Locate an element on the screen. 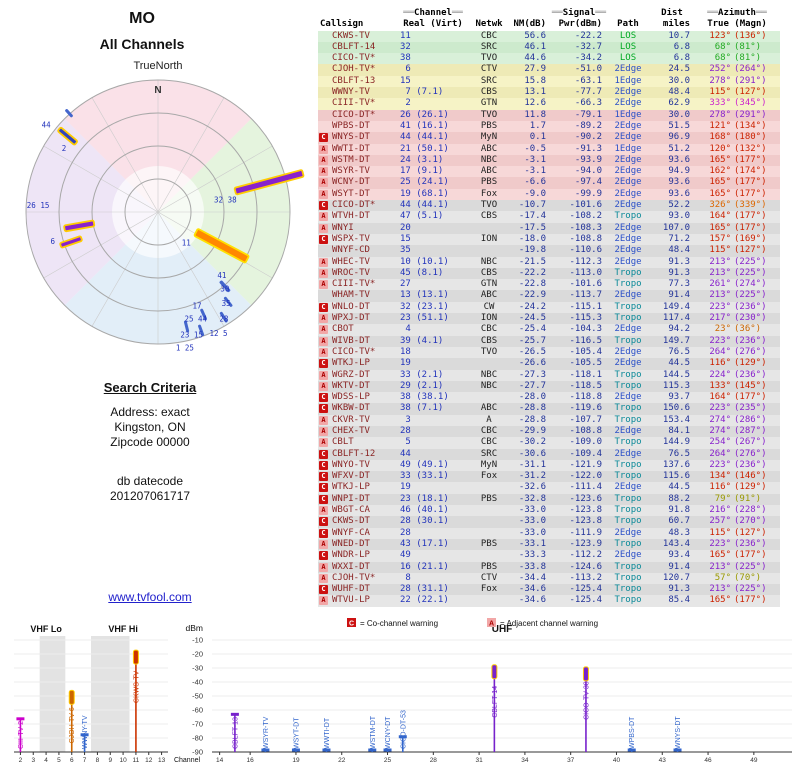 The height and width of the screenshot is (768, 800). callsign-cell: WIVB-DT is located at coordinates (363, 341).